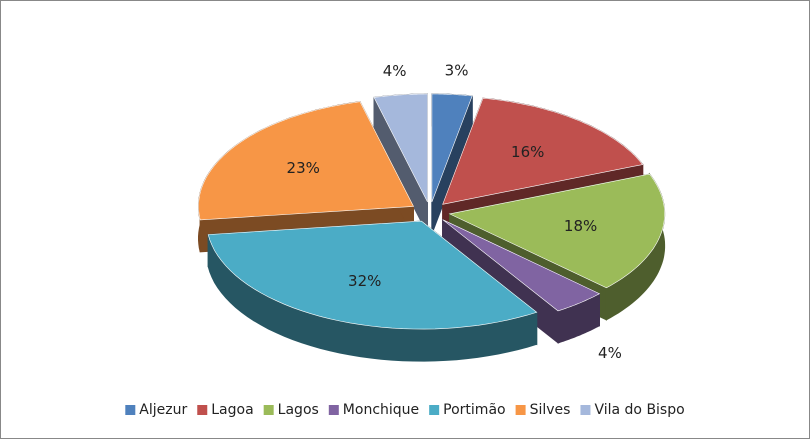  What do you see at coordinates (550, 410) in the screenshot?
I see `legend-label: Silves` at bounding box center [550, 410].